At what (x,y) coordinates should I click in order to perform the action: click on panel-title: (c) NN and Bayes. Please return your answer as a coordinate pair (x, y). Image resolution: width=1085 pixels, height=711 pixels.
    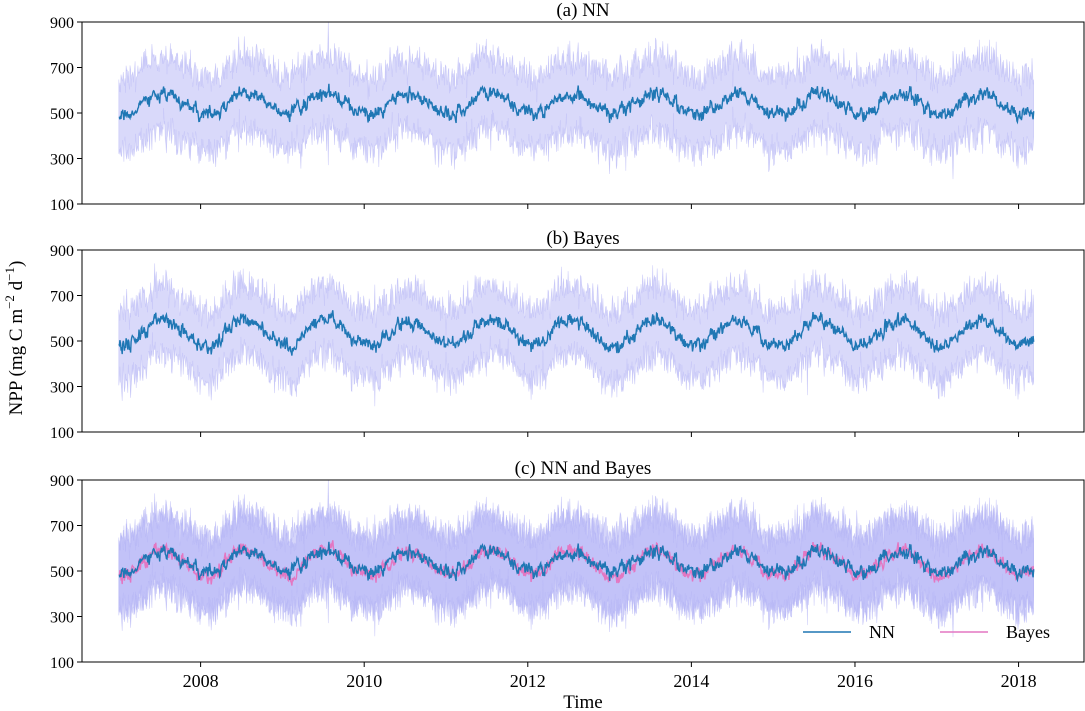
    Looking at the image, I should click on (583, 468).